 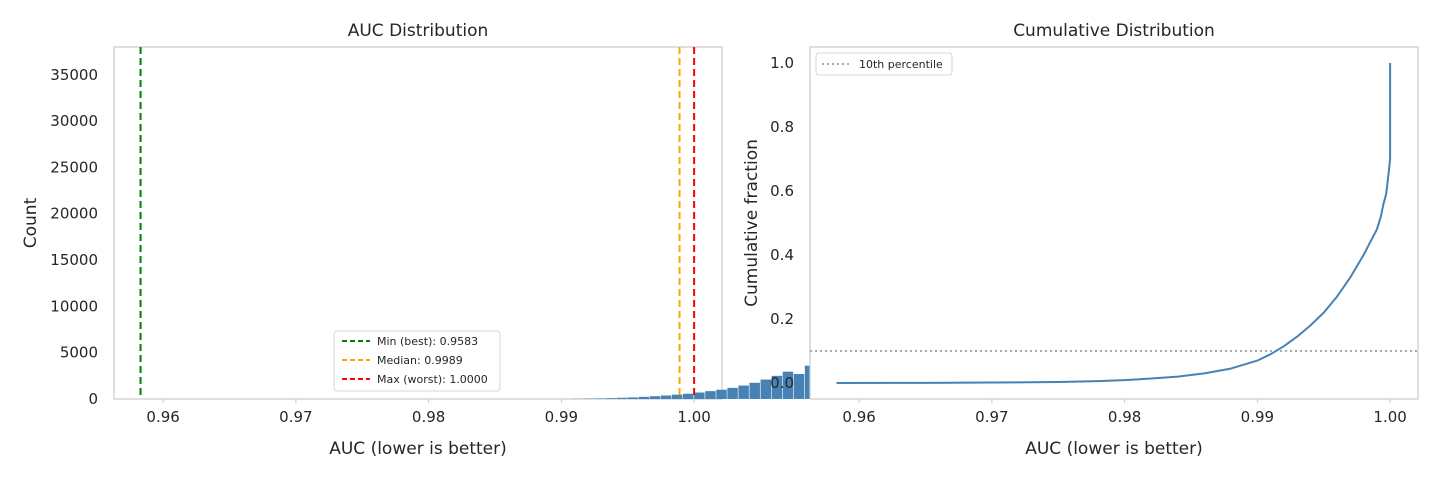 I want to click on histogram-x-tick-label: 0.96, so click(x=162, y=417).